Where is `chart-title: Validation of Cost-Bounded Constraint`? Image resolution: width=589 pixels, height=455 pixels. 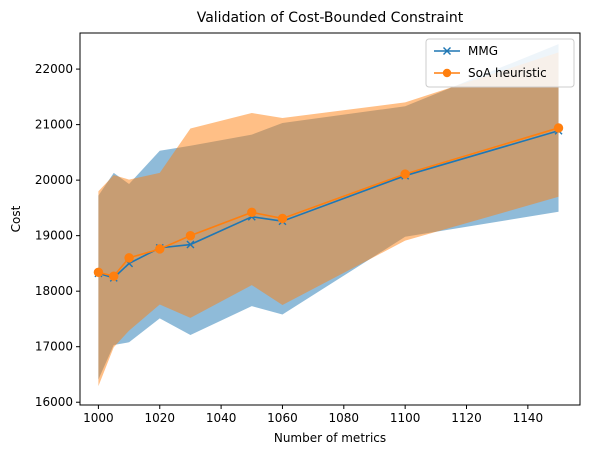 chart-title: Validation of Cost-Bounded Constraint is located at coordinates (330, 18).